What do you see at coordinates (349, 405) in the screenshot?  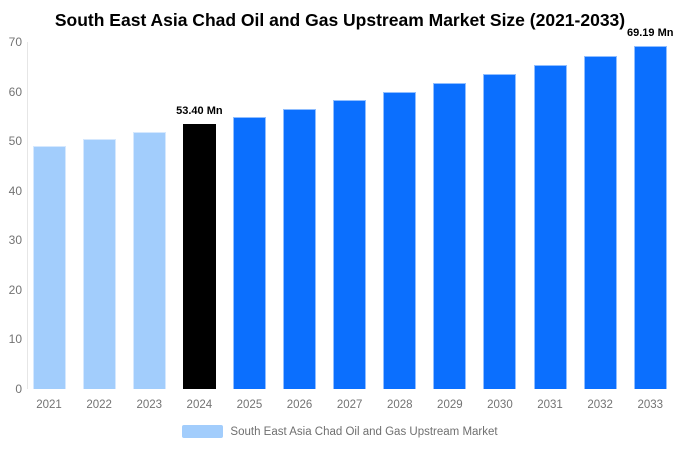 I see `x-axis-label-2027: 2027` at bounding box center [349, 405].